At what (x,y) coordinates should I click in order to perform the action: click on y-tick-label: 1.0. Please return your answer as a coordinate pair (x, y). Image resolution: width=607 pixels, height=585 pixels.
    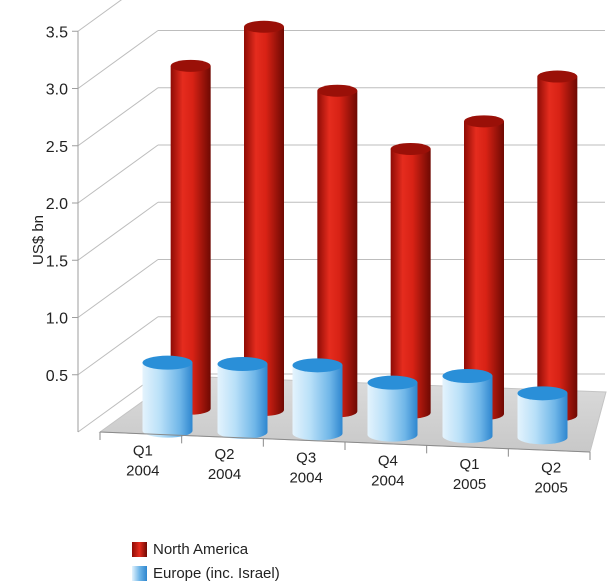
    Looking at the image, I should click on (57, 319).